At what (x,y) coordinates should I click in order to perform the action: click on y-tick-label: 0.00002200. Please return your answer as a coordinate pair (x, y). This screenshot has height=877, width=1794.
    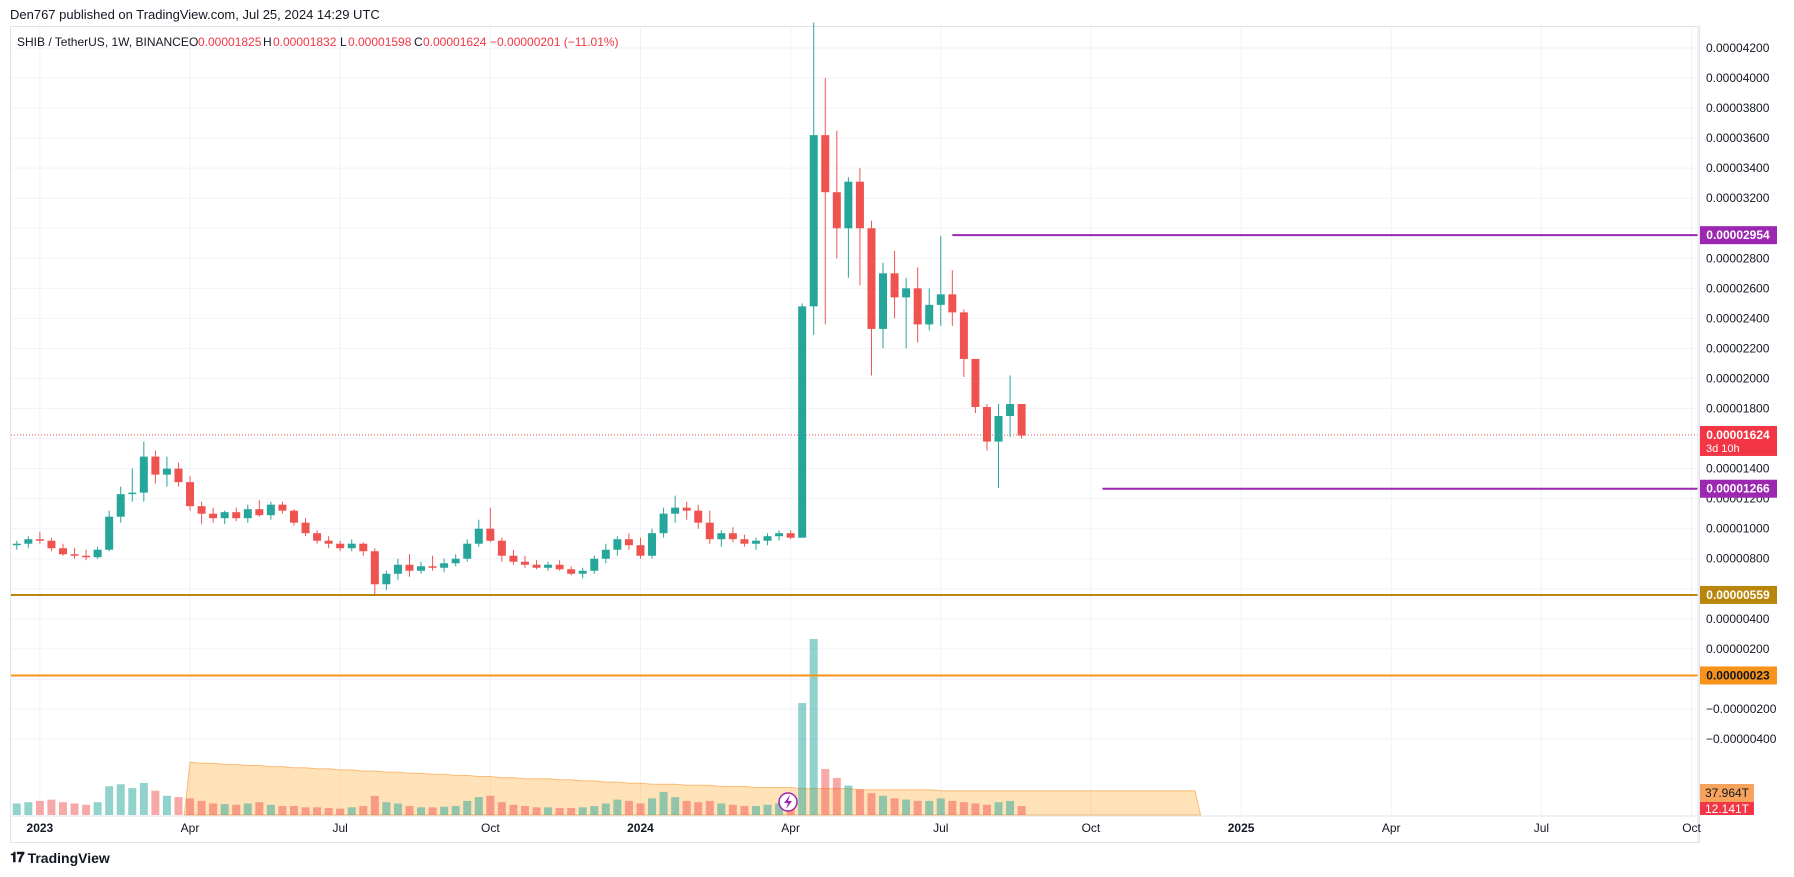
    Looking at the image, I should click on (1738, 348).